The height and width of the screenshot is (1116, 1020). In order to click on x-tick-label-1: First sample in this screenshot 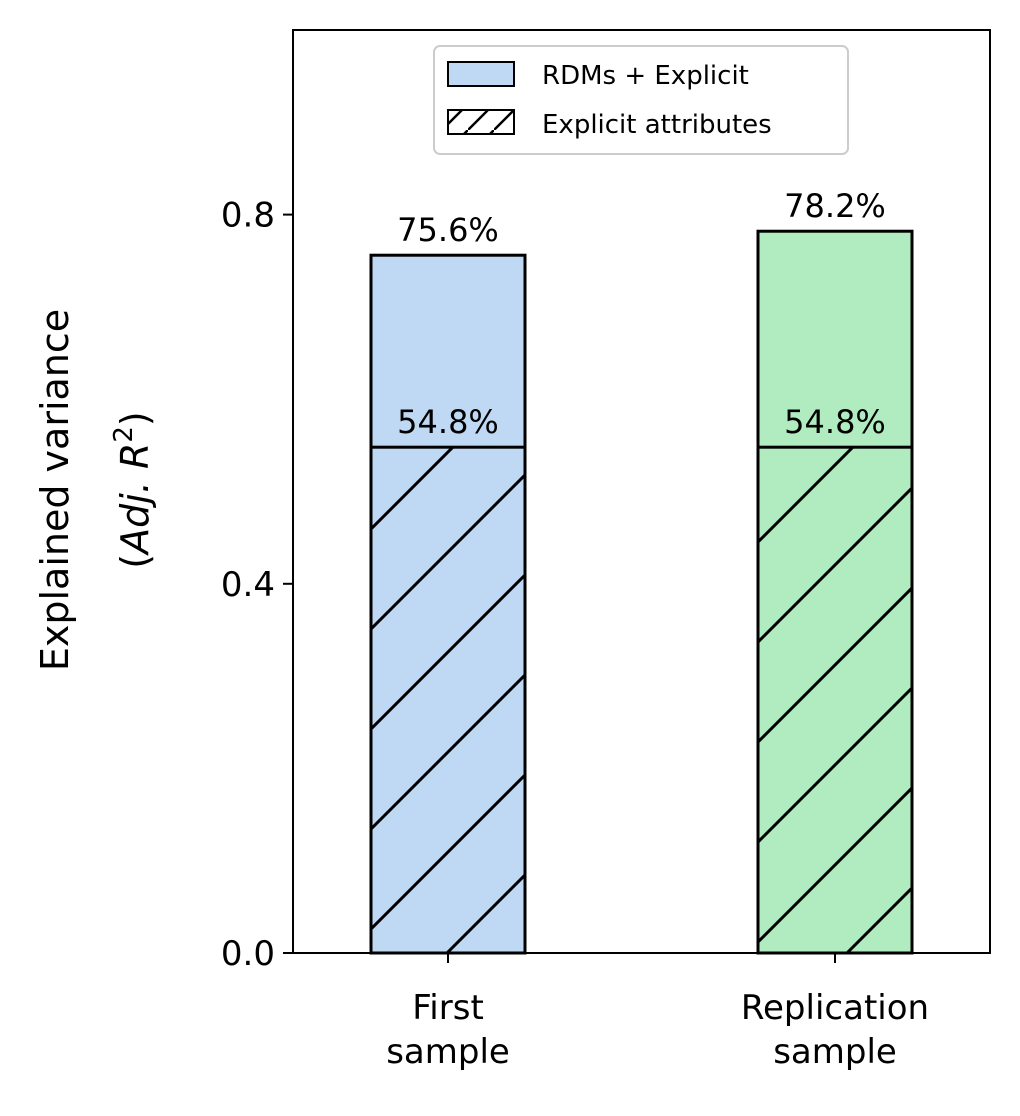, I will do `click(448, 1030)`.